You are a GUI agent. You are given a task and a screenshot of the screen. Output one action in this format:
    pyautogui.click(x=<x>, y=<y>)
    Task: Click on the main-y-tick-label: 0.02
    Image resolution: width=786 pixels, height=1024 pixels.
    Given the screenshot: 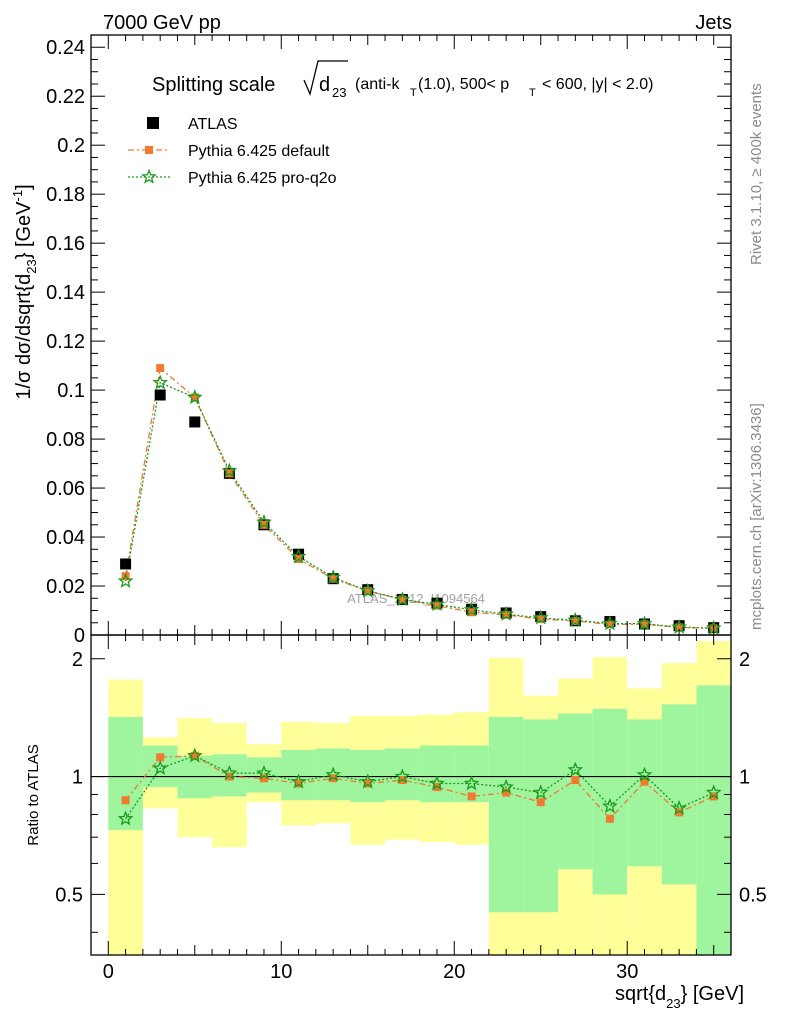 What is the action you would take?
    pyautogui.click(x=65, y=587)
    